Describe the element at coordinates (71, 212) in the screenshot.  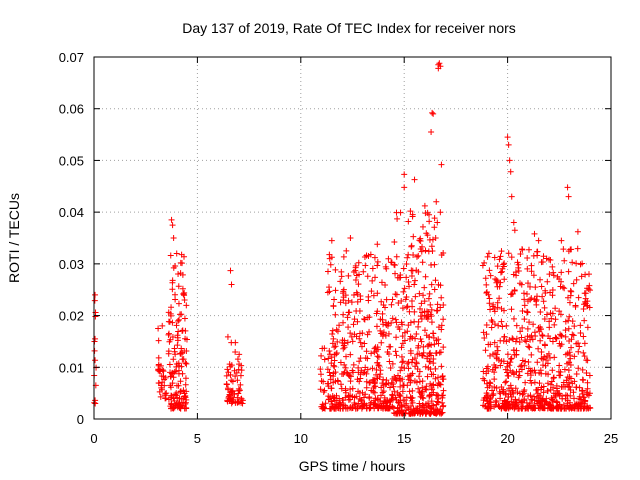
I see `y-tick-label: 0.04` at that location.